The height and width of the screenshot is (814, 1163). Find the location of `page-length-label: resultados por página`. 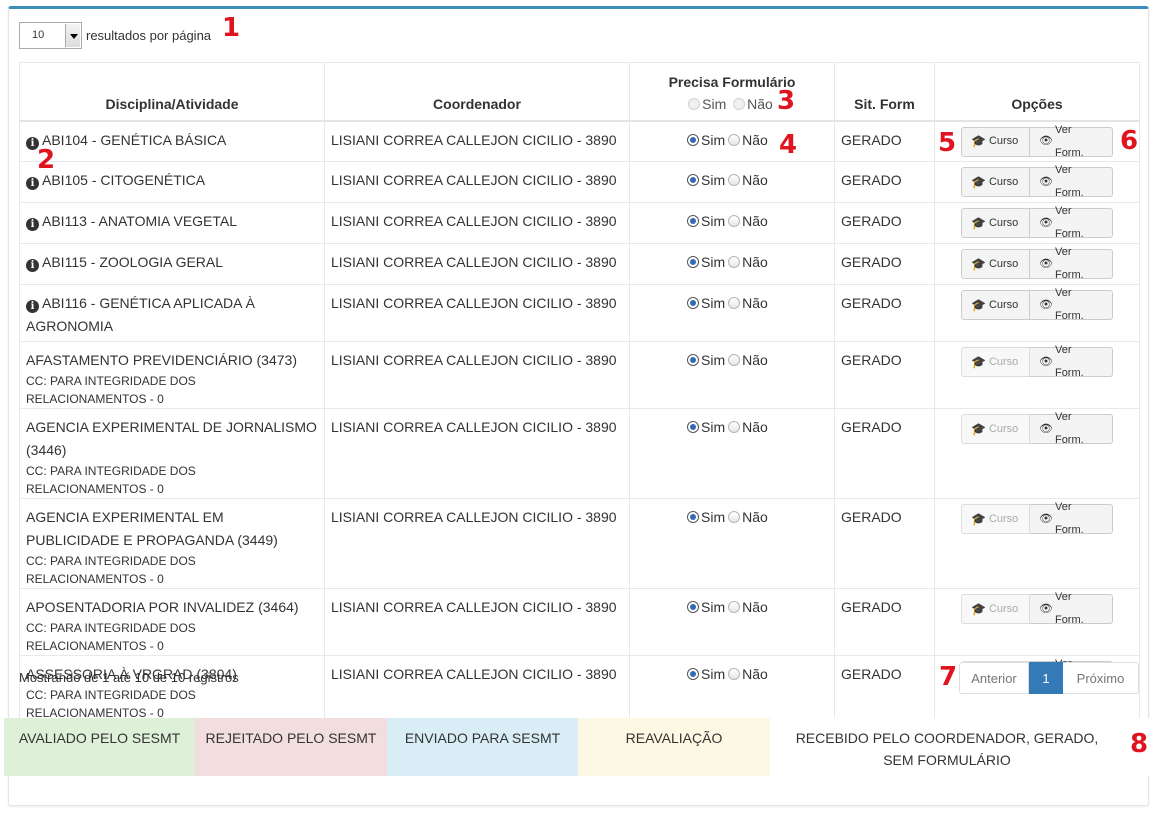

page-length-label: resultados por página is located at coordinates (149, 35).